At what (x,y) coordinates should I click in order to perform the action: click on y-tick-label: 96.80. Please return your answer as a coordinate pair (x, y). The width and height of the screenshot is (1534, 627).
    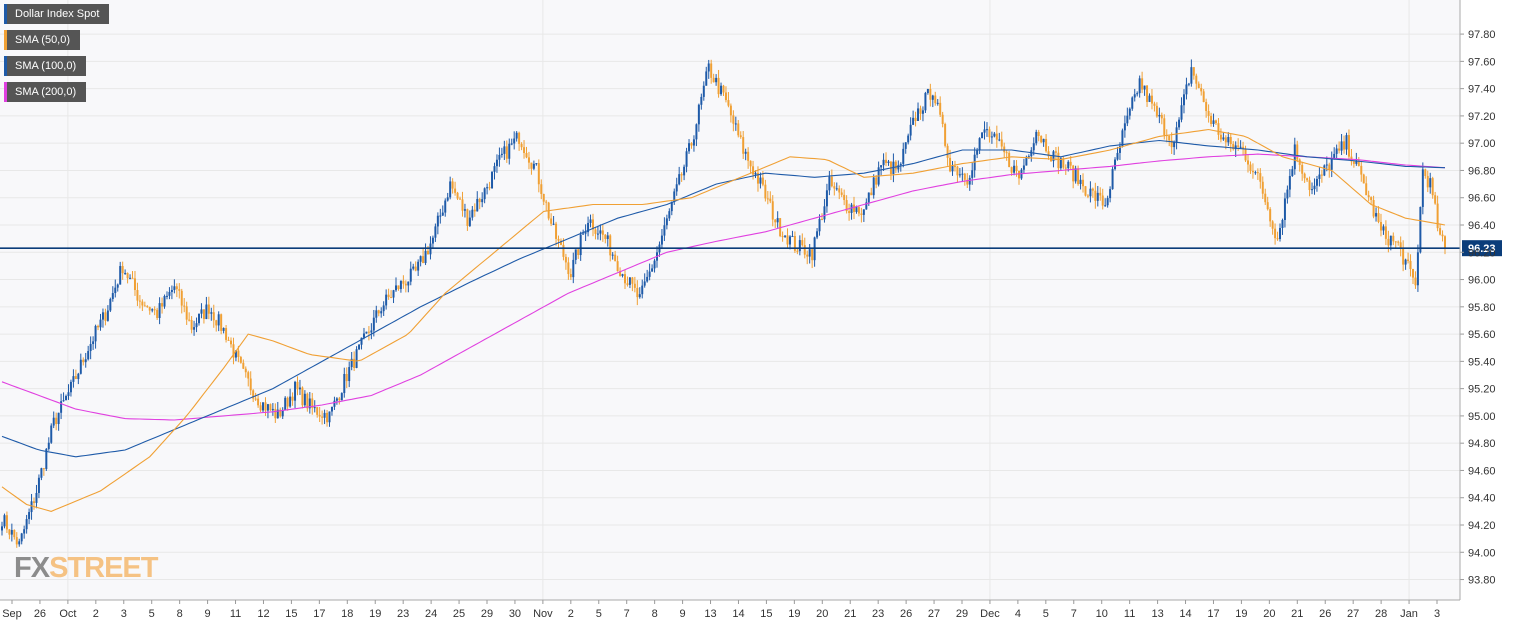
    Looking at the image, I should click on (1482, 171).